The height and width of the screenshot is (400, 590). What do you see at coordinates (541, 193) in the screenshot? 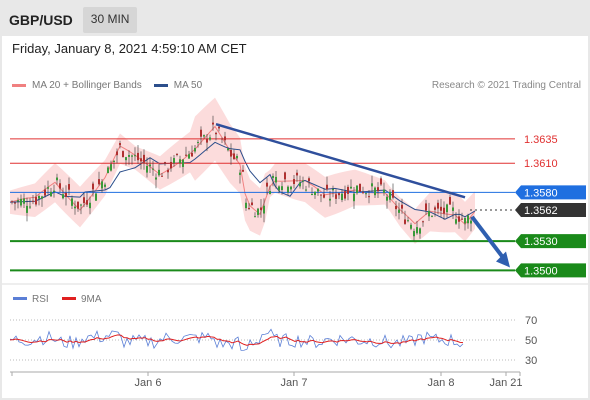
I see `level-label: 1.3580` at bounding box center [541, 193].